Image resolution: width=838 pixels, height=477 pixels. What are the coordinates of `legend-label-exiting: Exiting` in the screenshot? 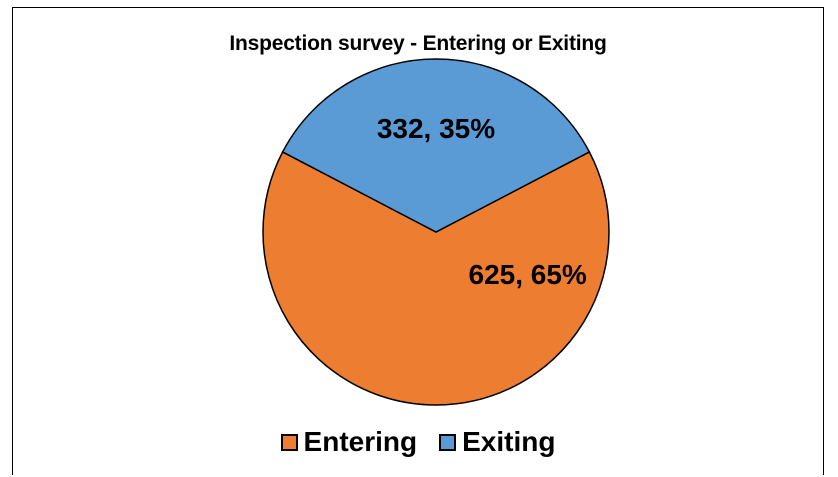 It's located at (509, 441).